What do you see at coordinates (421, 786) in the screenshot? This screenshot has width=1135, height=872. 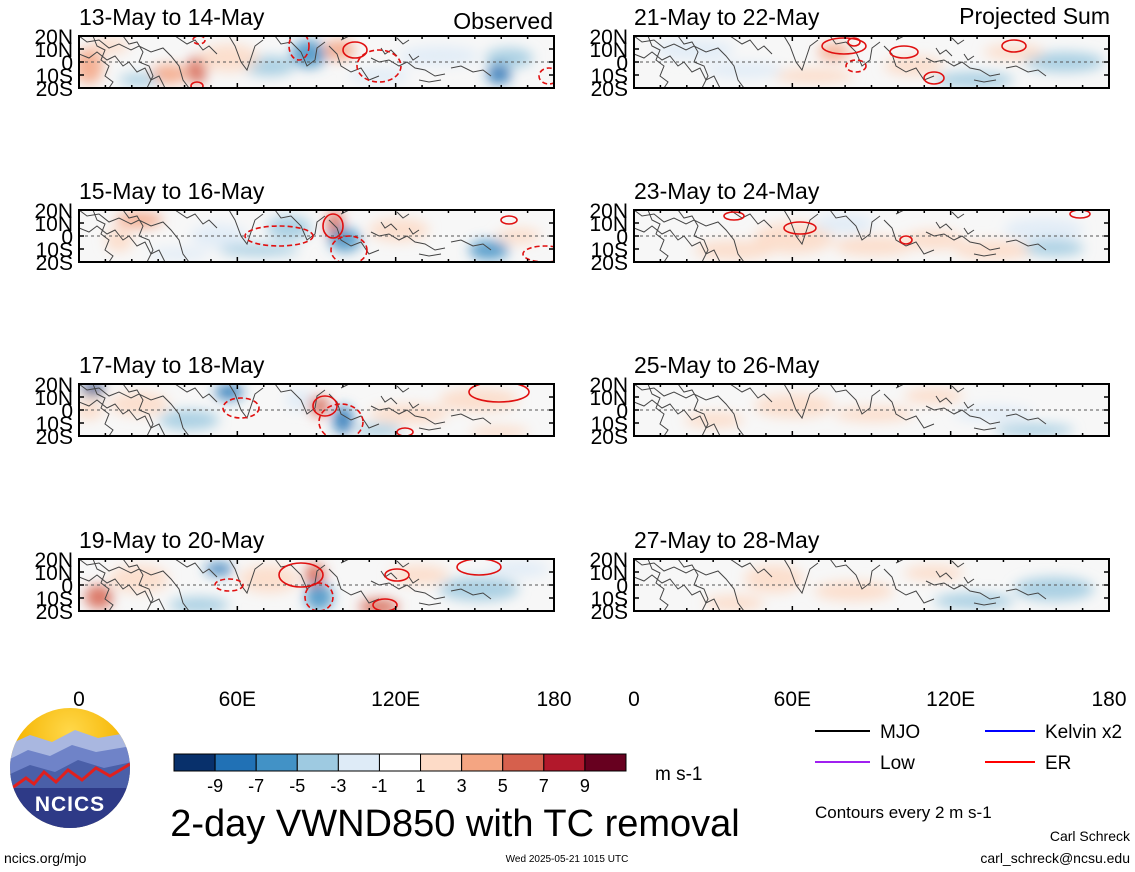 I see `colorbar-tick-label: 1` at bounding box center [421, 786].